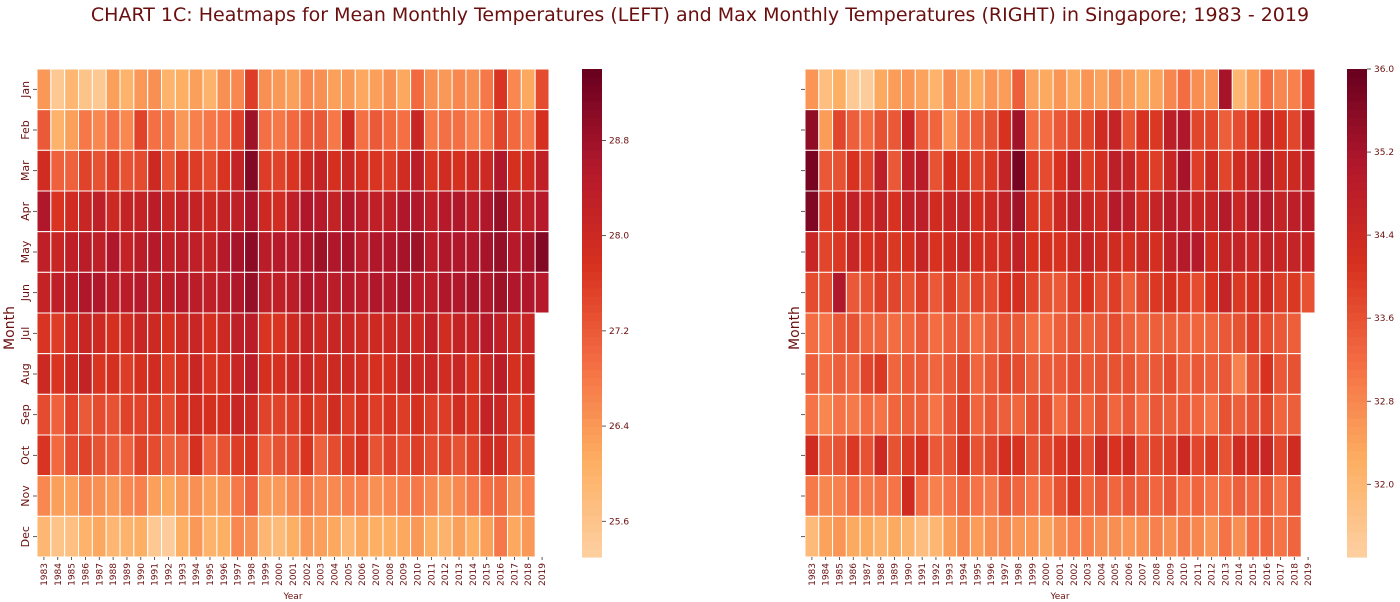  What do you see at coordinates (1282, 574) in the screenshot?
I see `x-tick-label-right: 2017` at bounding box center [1282, 574].